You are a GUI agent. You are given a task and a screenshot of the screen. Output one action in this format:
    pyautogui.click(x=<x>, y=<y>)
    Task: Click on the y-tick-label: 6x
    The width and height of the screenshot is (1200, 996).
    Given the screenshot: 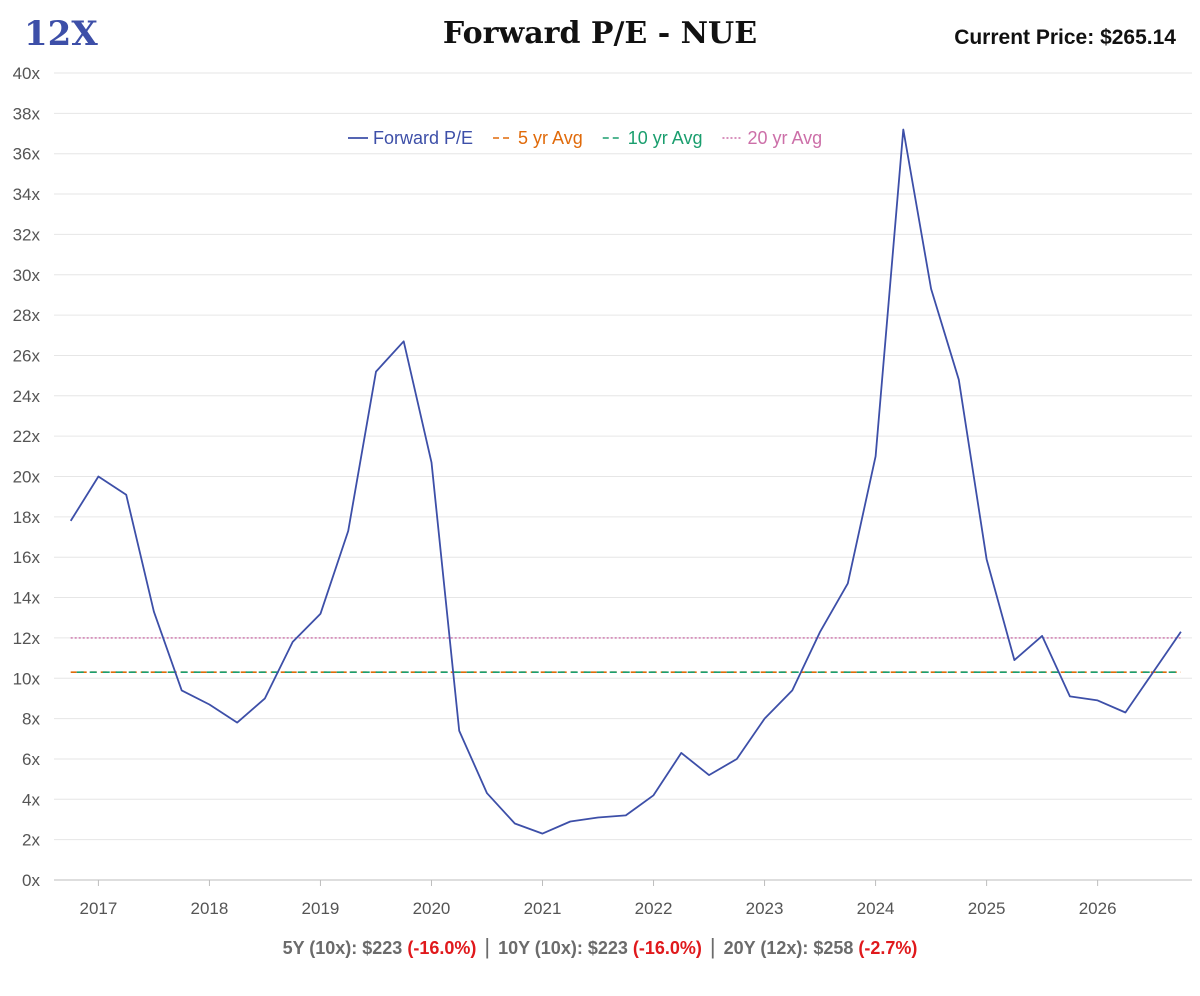 What is the action you would take?
    pyautogui.click(x=31, y=759)
    